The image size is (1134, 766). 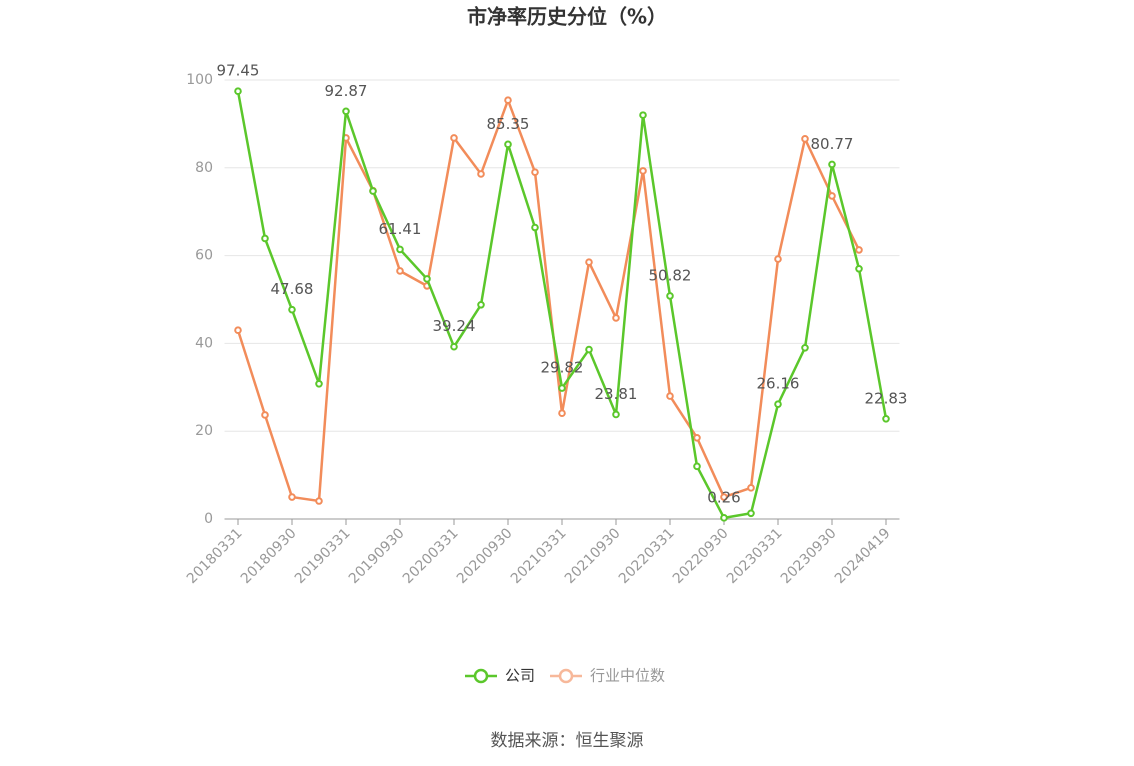 I want to click on x-tick-label: 20220331, so click(x=647, y=556).